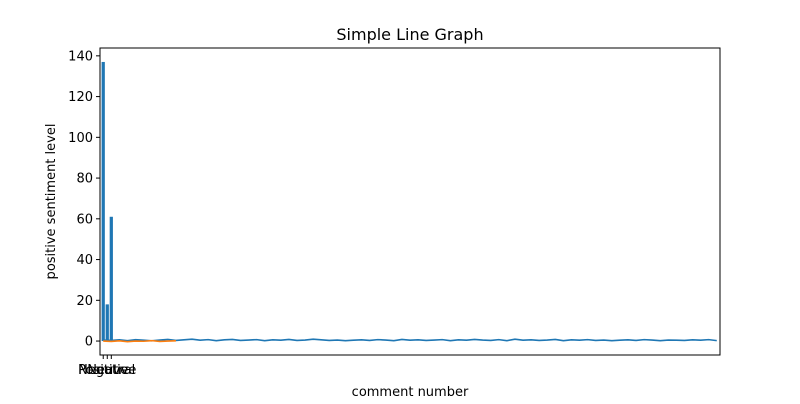 The height and width of the screenshot is (404, 800). I want to click on y-tick-label: 80, so click(84, 179).